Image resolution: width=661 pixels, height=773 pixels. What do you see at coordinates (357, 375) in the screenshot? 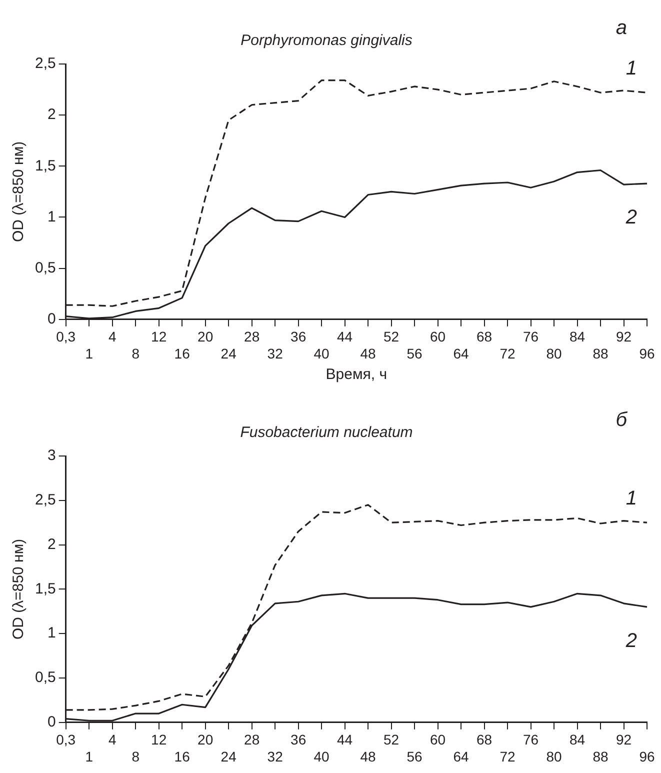
I see `x-axis-title: Время, ч` at bounding box center [357, 375].